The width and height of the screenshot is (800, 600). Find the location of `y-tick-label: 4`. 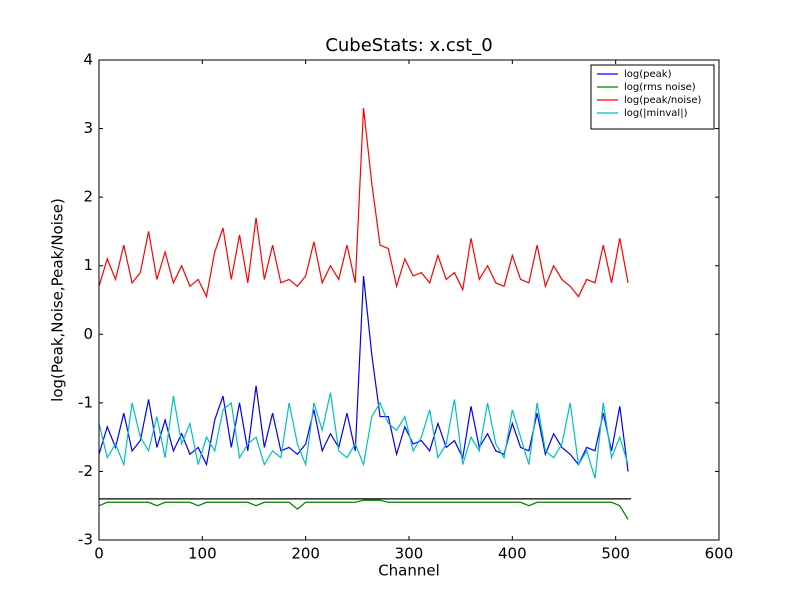

y-tick-label: 4 is located at coordinates (88, 60).